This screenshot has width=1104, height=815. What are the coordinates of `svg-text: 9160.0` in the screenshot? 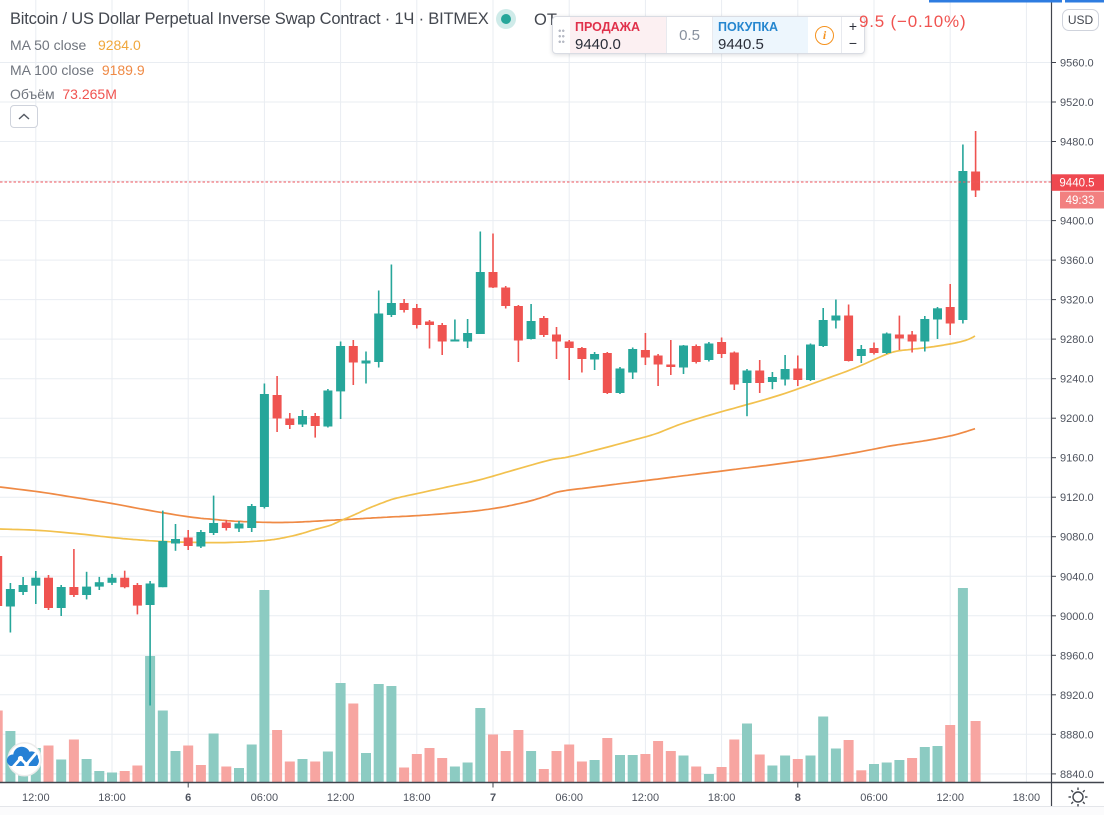 It's located at (1077, 459).